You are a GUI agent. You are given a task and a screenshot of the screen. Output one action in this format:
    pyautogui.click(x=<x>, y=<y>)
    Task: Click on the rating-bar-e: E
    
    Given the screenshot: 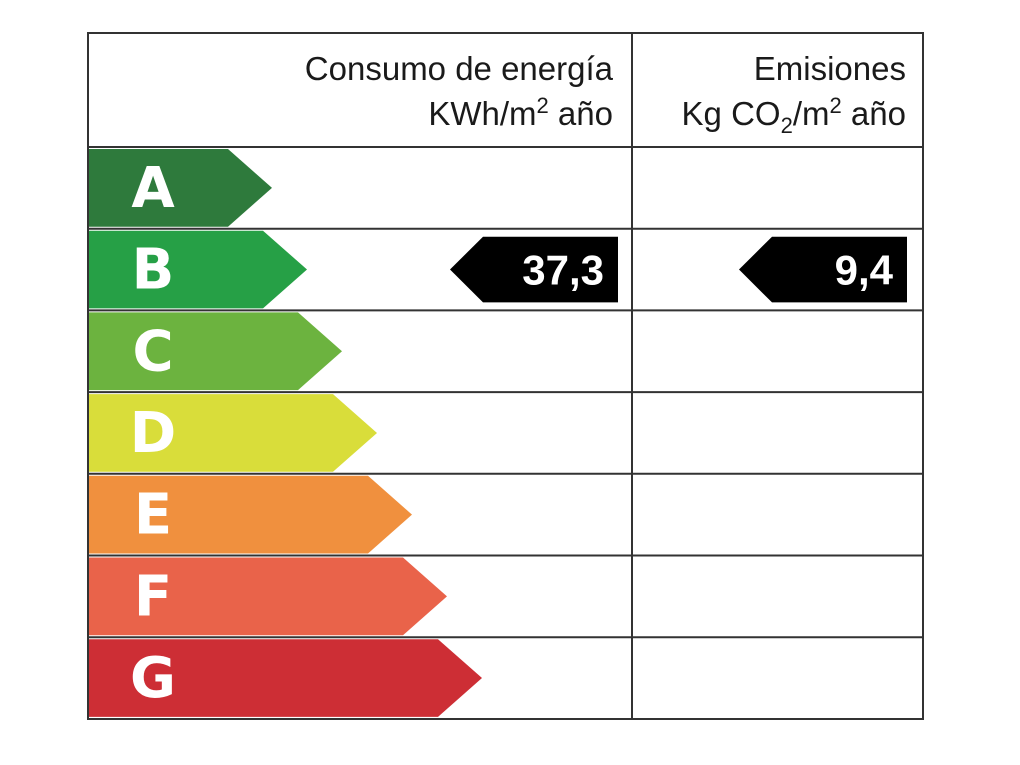 What is the action you would take?
    pyautogui.click(x=250, y=514)
    